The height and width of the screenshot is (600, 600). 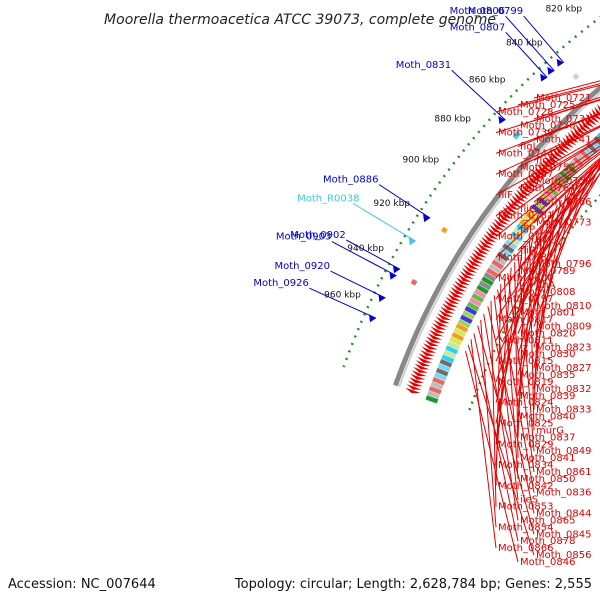 What do you see at coordinates (547, 126) in the screenshot?
I see `forward-gene-label: Moth_0736` at bounding box center [547, 126].